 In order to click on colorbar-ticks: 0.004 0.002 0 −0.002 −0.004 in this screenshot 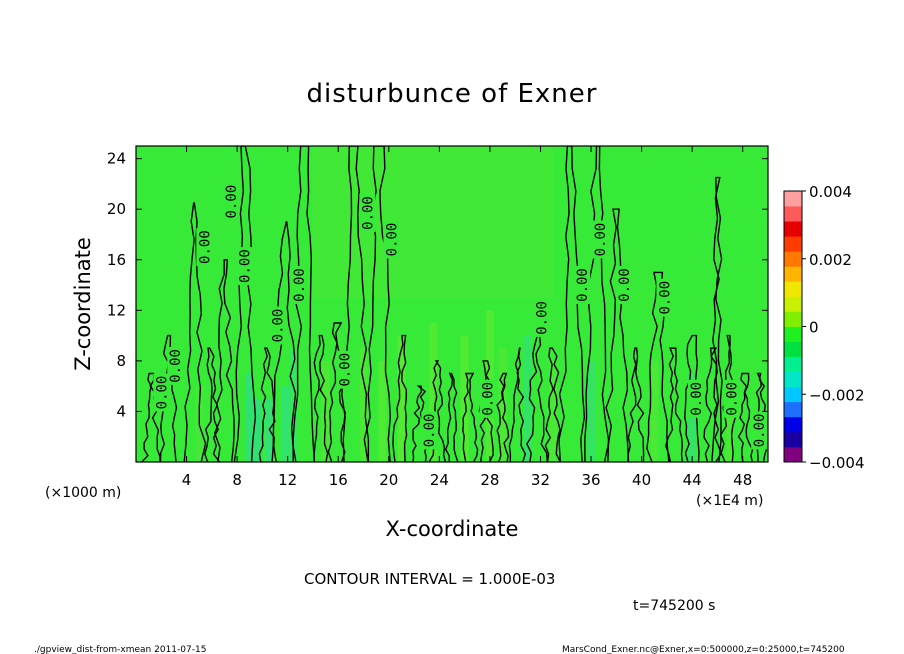, I will do `click(833, 327)`.